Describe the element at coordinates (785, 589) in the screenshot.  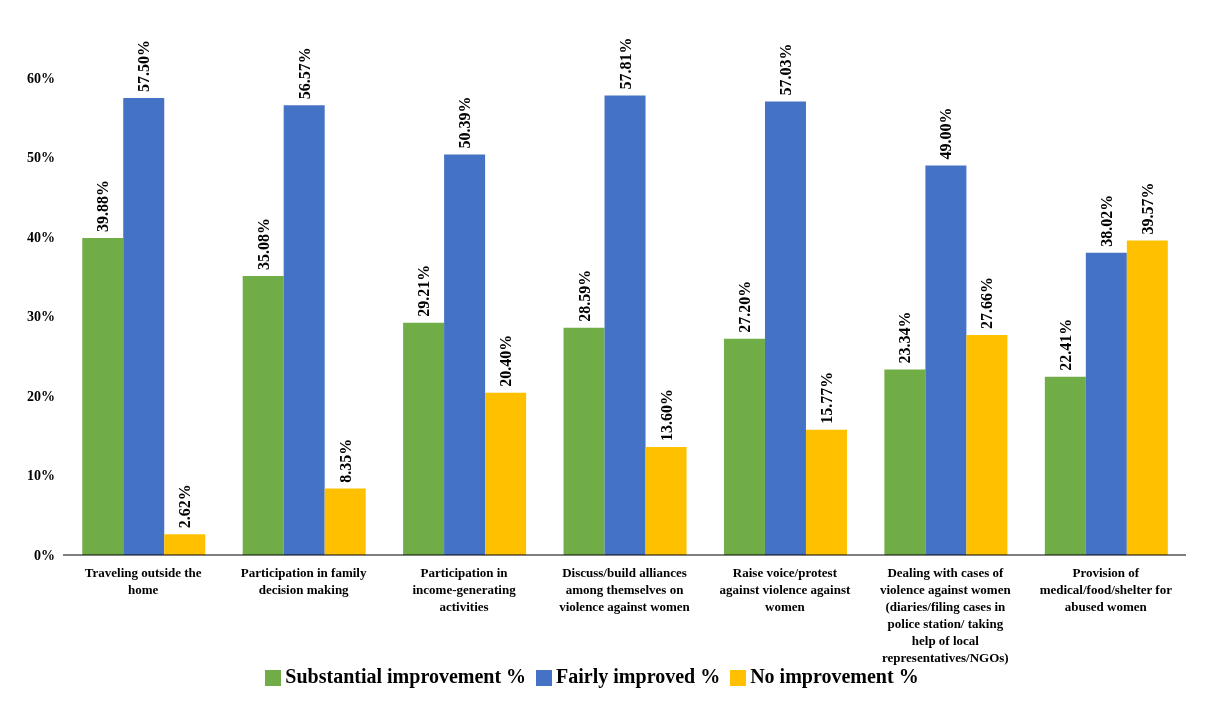
I see `x-tick-label: Raise voice/protest against violence against women` at that location.